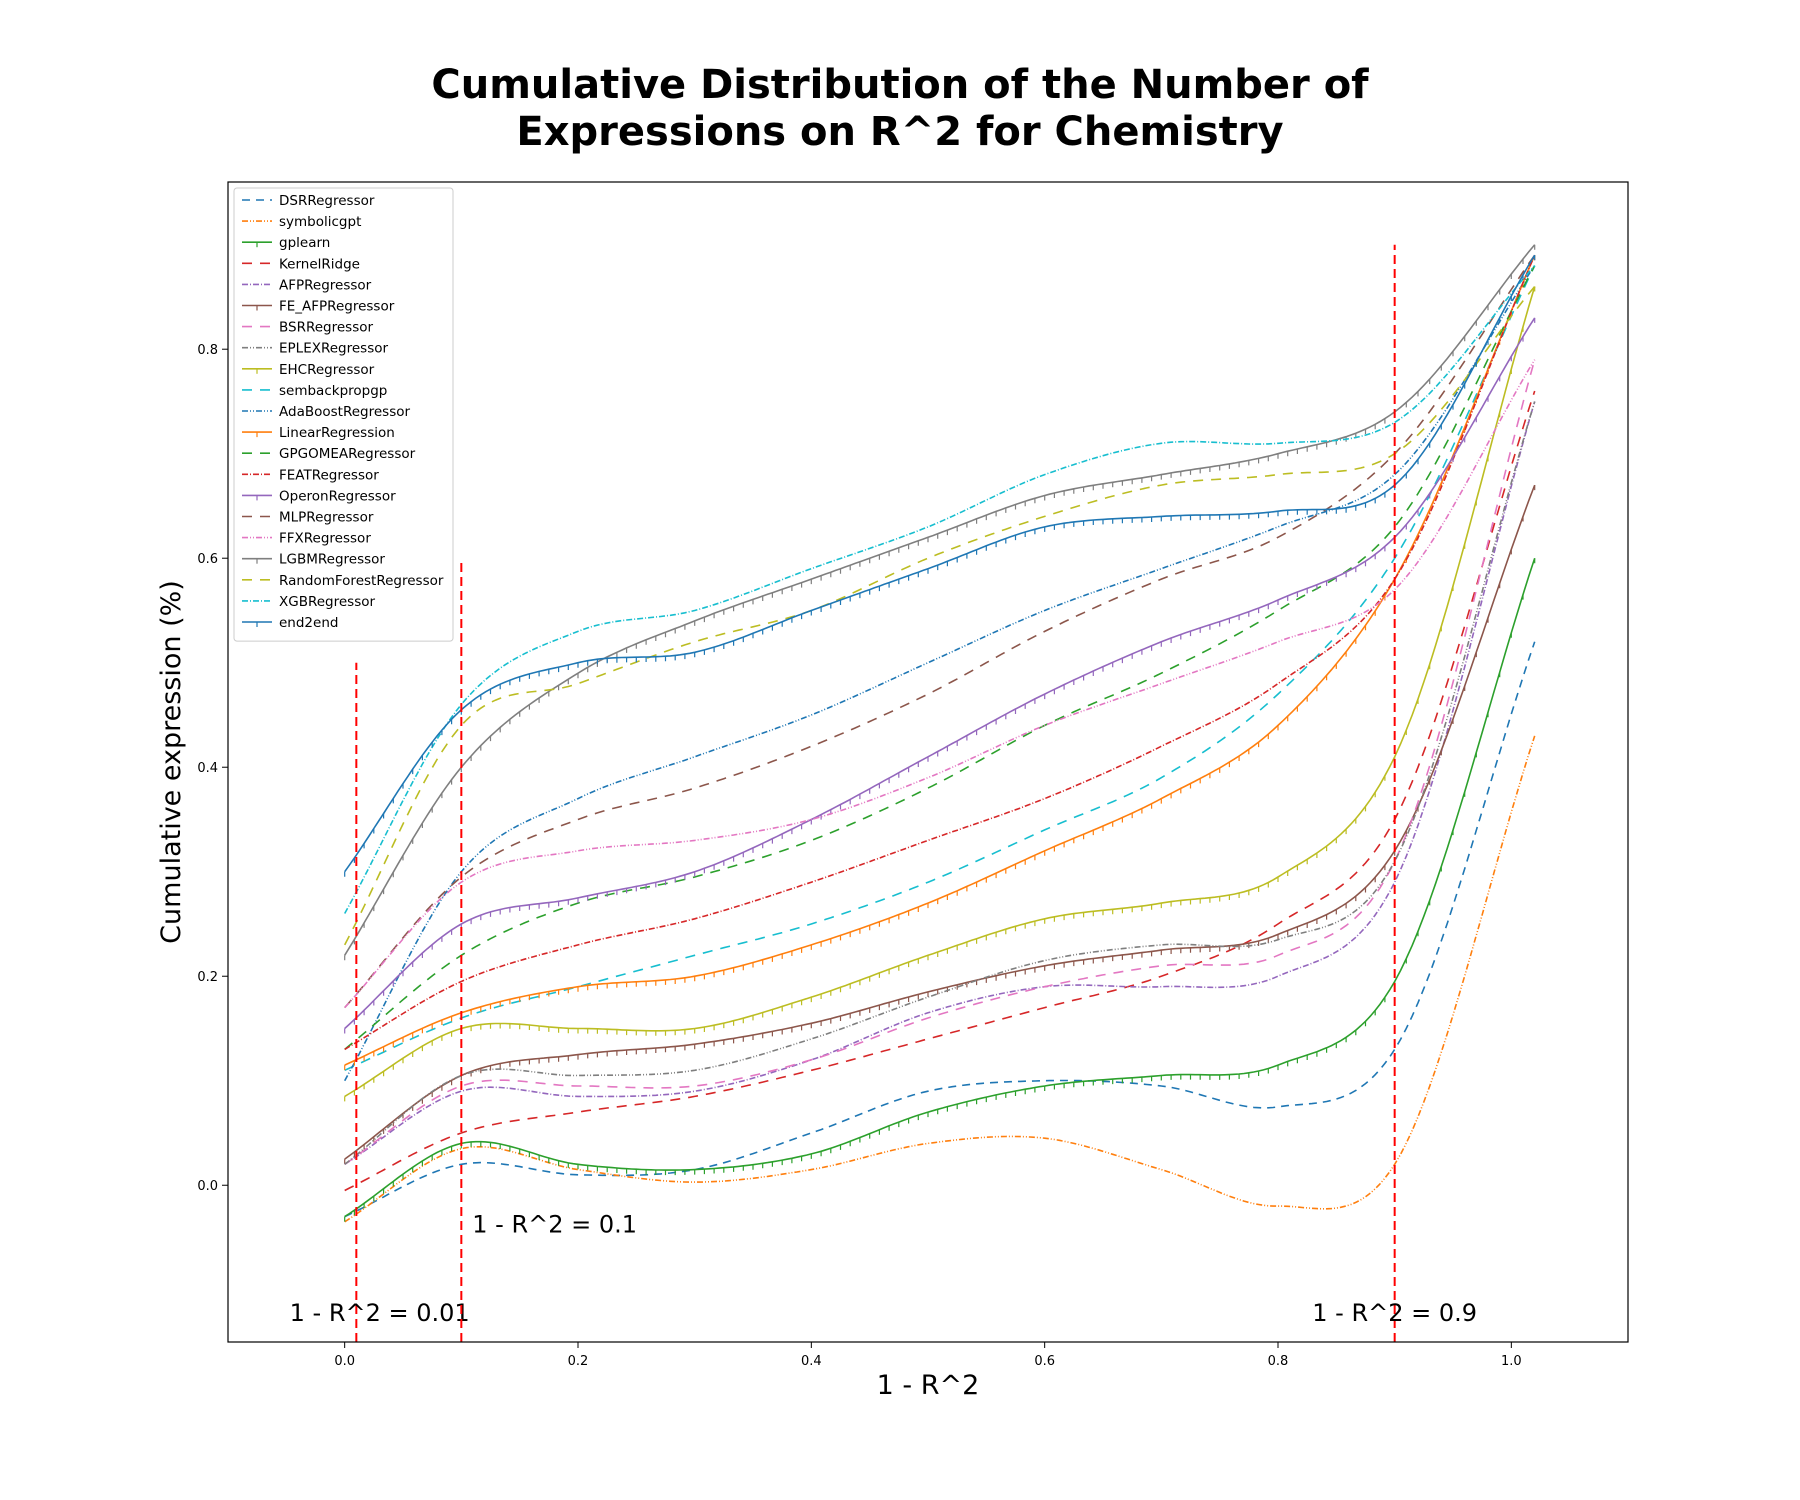 The width and height of the screenshot is (1800, 1500). What do you see at coordinates (207, 768) in the screenshot?
I see `y-tick-label-2: 0.4` at bounding box center [207, 768].